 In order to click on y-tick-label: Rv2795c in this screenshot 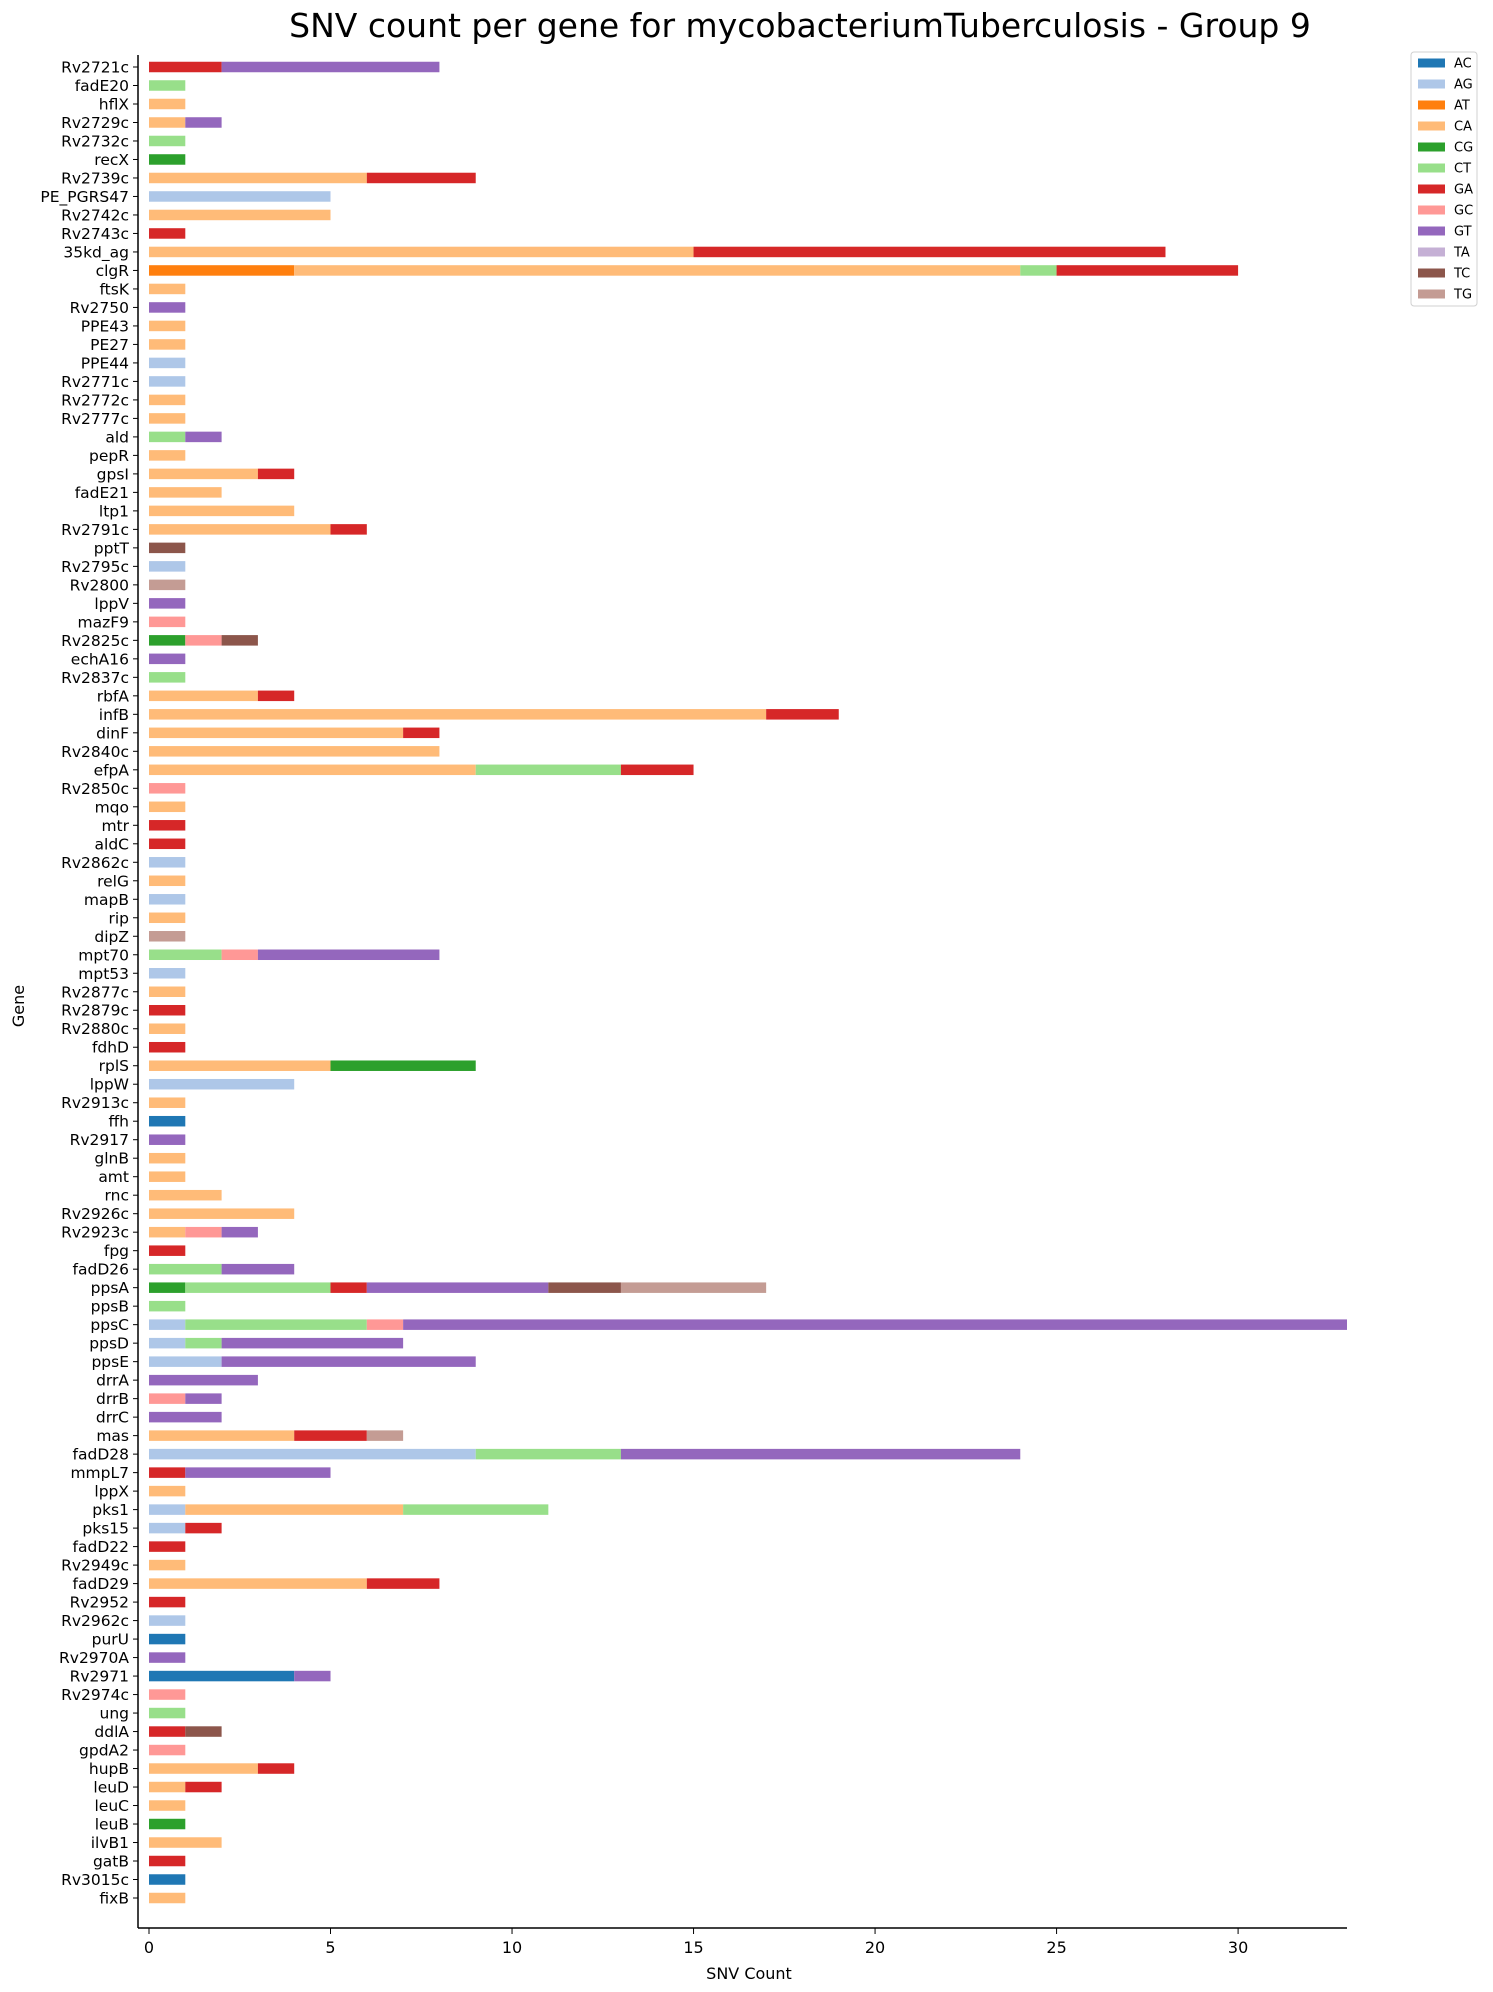, I will do `click(95, 567)`.